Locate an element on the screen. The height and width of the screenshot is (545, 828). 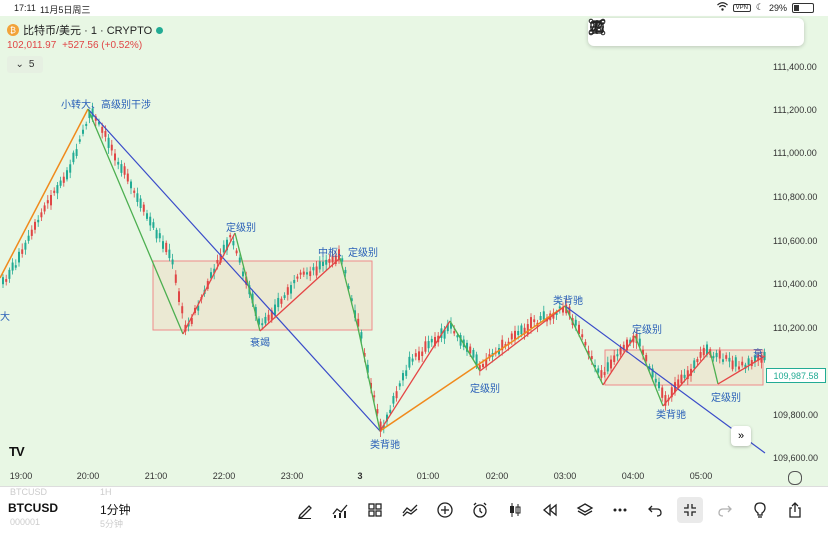
add-icon is located at coordinates (445, 510).